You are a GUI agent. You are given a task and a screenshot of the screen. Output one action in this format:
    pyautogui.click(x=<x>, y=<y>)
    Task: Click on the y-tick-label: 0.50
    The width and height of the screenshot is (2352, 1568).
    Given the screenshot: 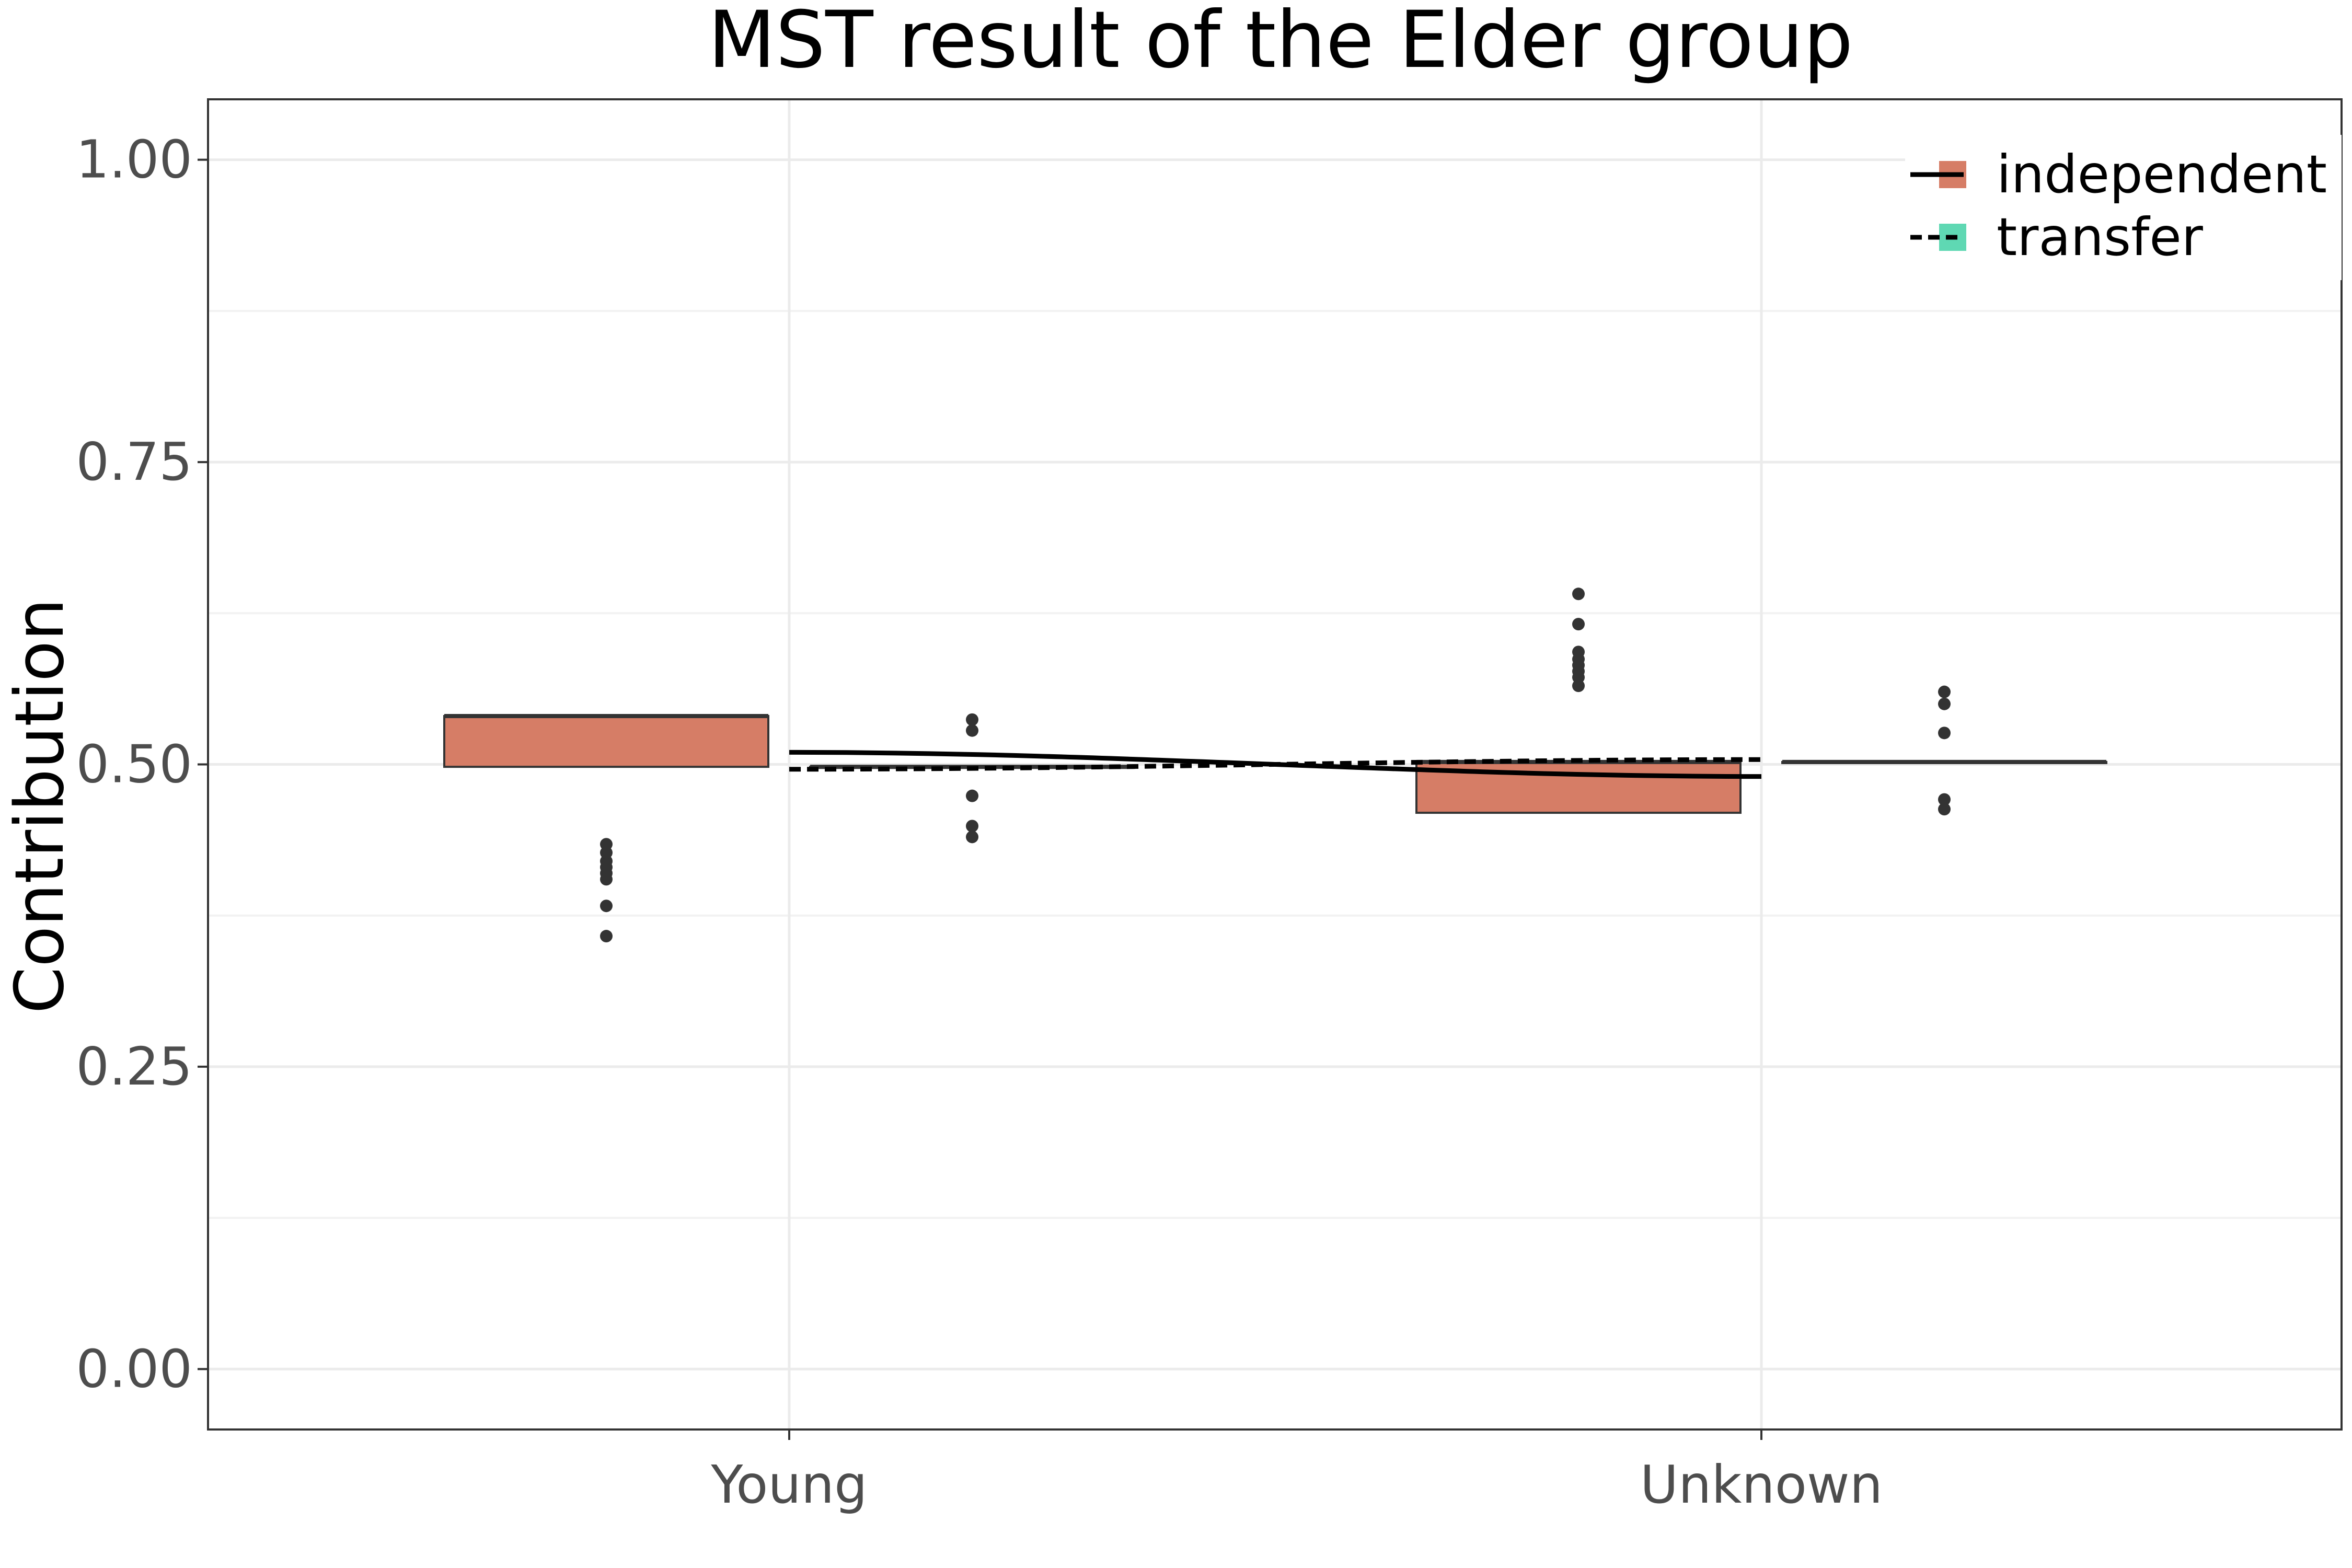 What is the action you would take?
    pyautogui.click(x=134, y=764)
    